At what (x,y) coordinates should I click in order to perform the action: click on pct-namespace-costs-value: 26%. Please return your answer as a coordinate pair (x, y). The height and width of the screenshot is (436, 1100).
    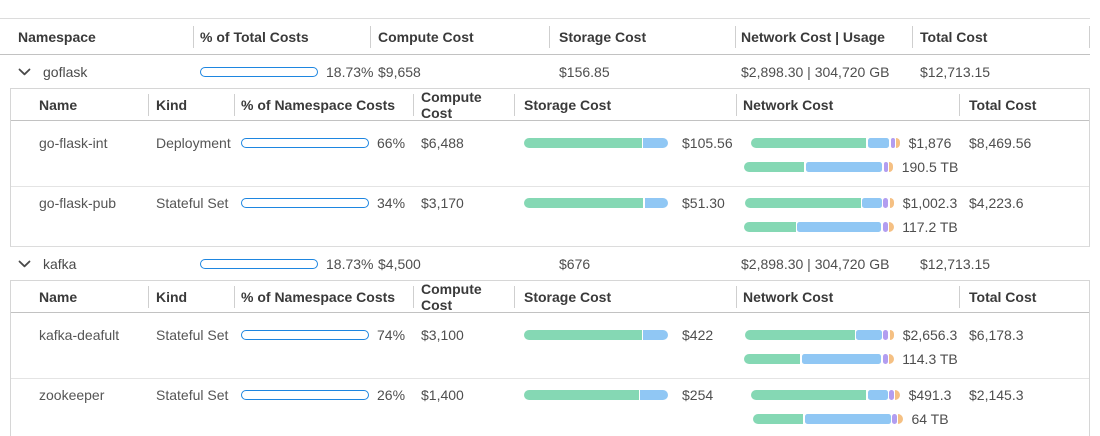
    Looking at the image, I should click on (391, 394).